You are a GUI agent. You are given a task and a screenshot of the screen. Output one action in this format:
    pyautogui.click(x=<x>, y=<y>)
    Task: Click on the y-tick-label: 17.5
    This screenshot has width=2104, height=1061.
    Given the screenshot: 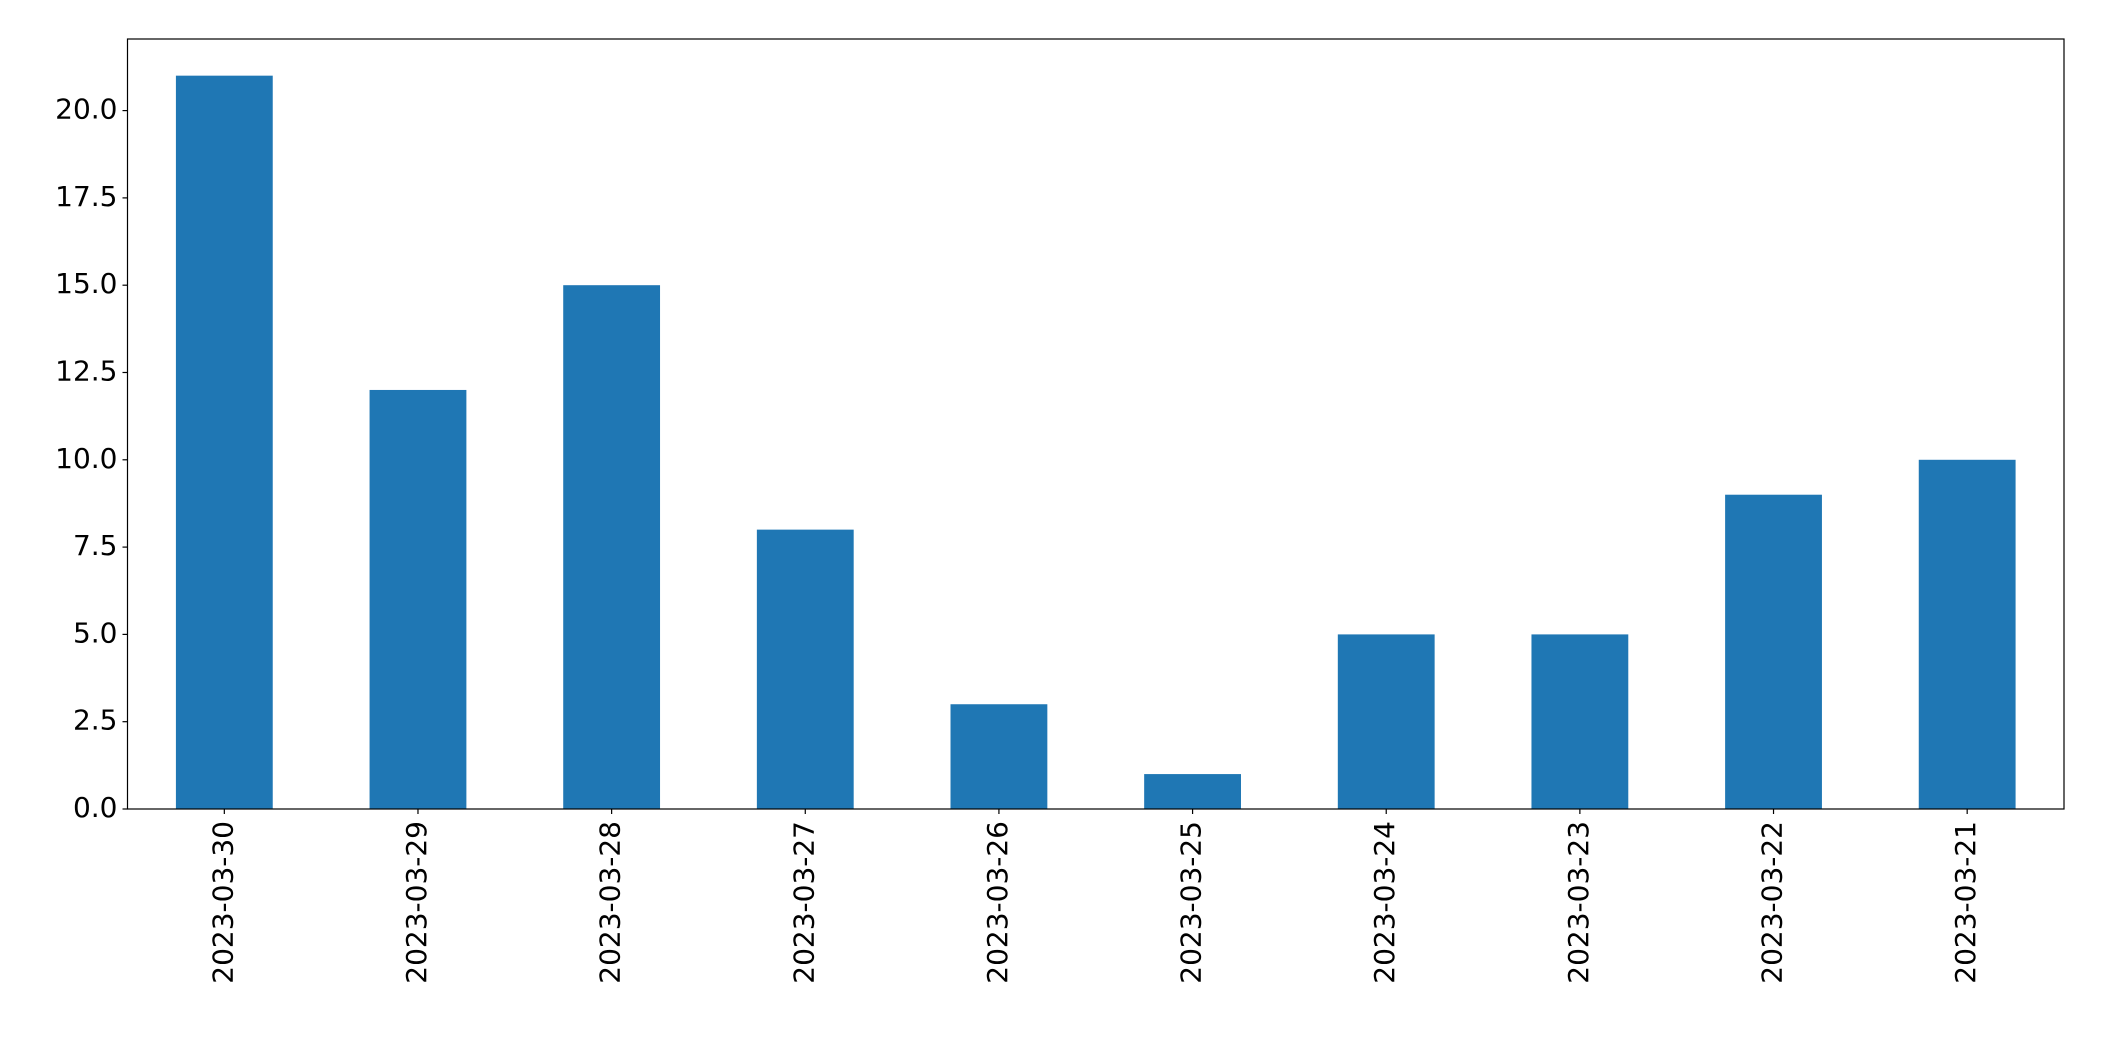 What is the action you would take?
    pyautogui.click(x=86, y=196)
    